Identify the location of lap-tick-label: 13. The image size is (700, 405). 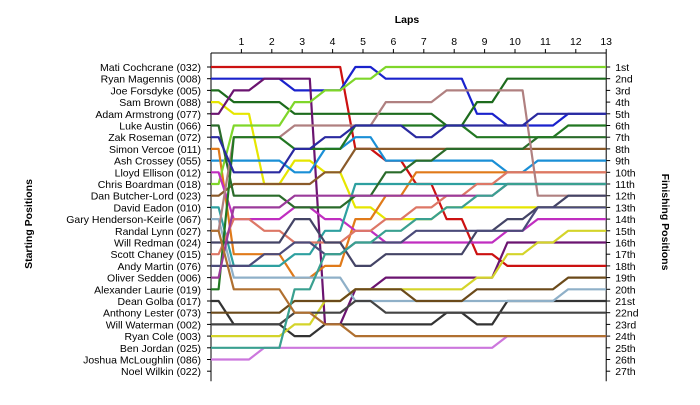
(606, 42).